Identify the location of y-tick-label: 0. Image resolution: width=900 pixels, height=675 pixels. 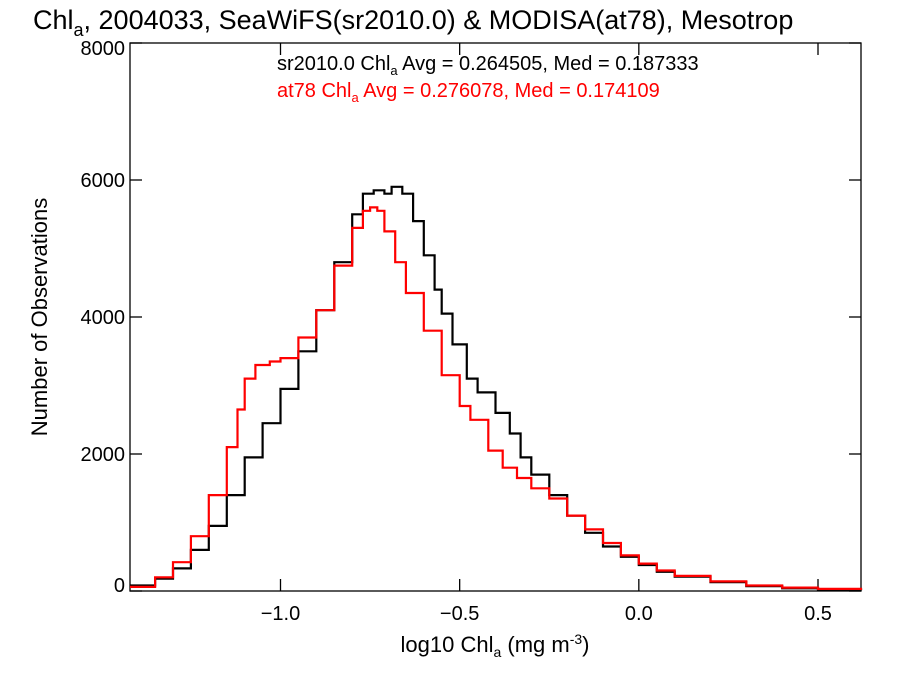
(119, 586).